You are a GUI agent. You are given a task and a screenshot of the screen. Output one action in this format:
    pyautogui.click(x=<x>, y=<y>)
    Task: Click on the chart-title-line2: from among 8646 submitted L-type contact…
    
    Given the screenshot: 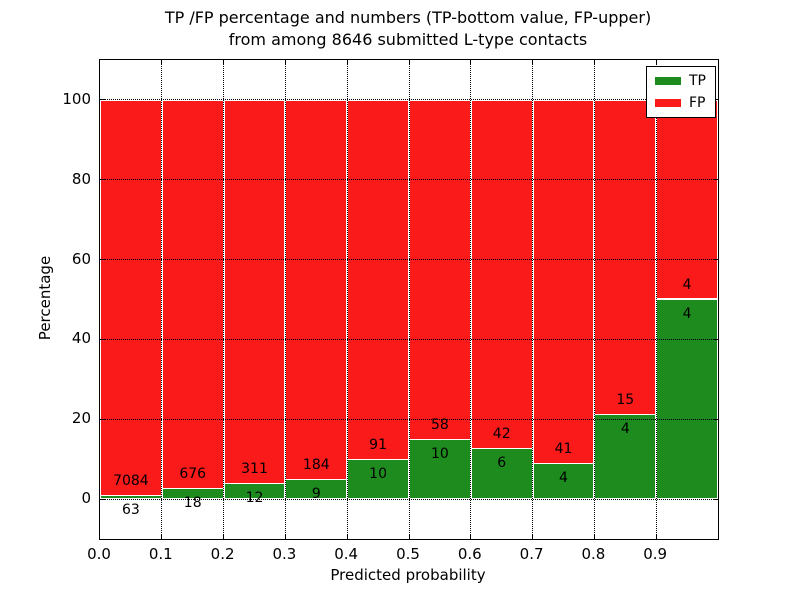 What is the action you would take?
    pyautogui.click(x=408, y=39)
    